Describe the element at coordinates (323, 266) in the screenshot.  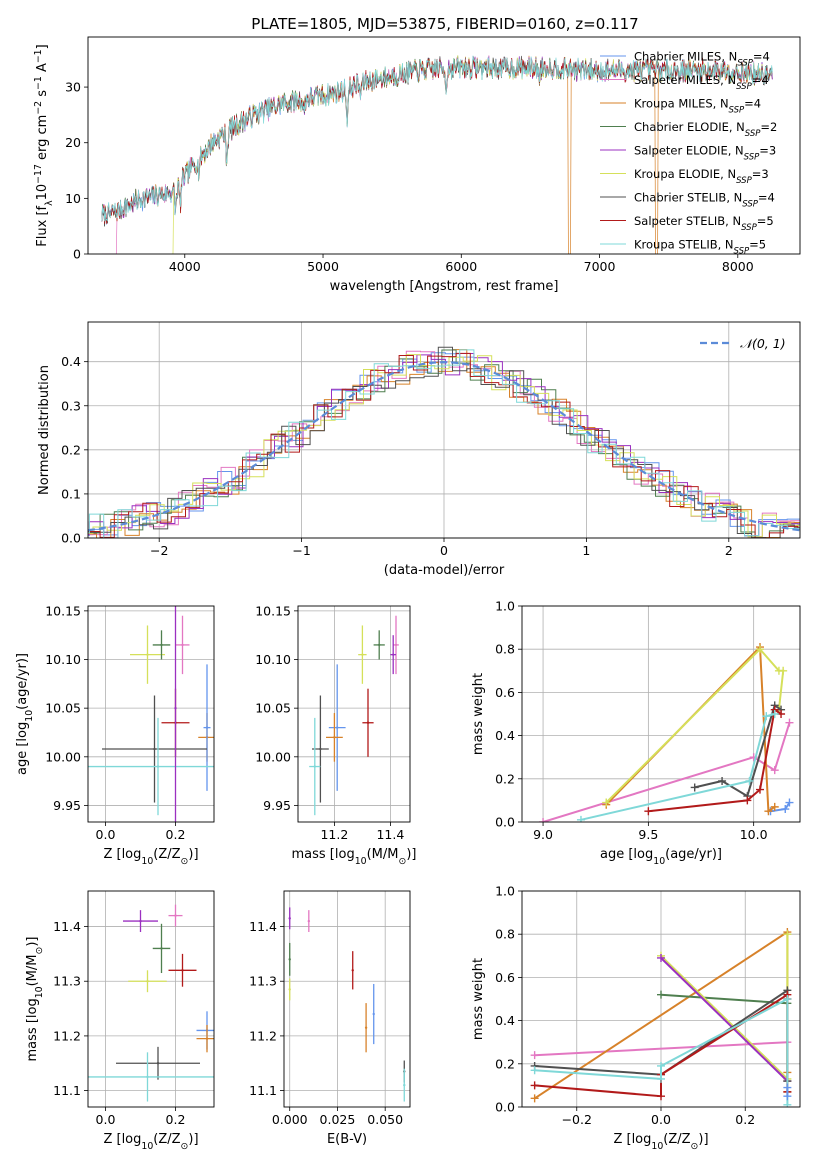
I see `x-tick-label: 5000` at that location.